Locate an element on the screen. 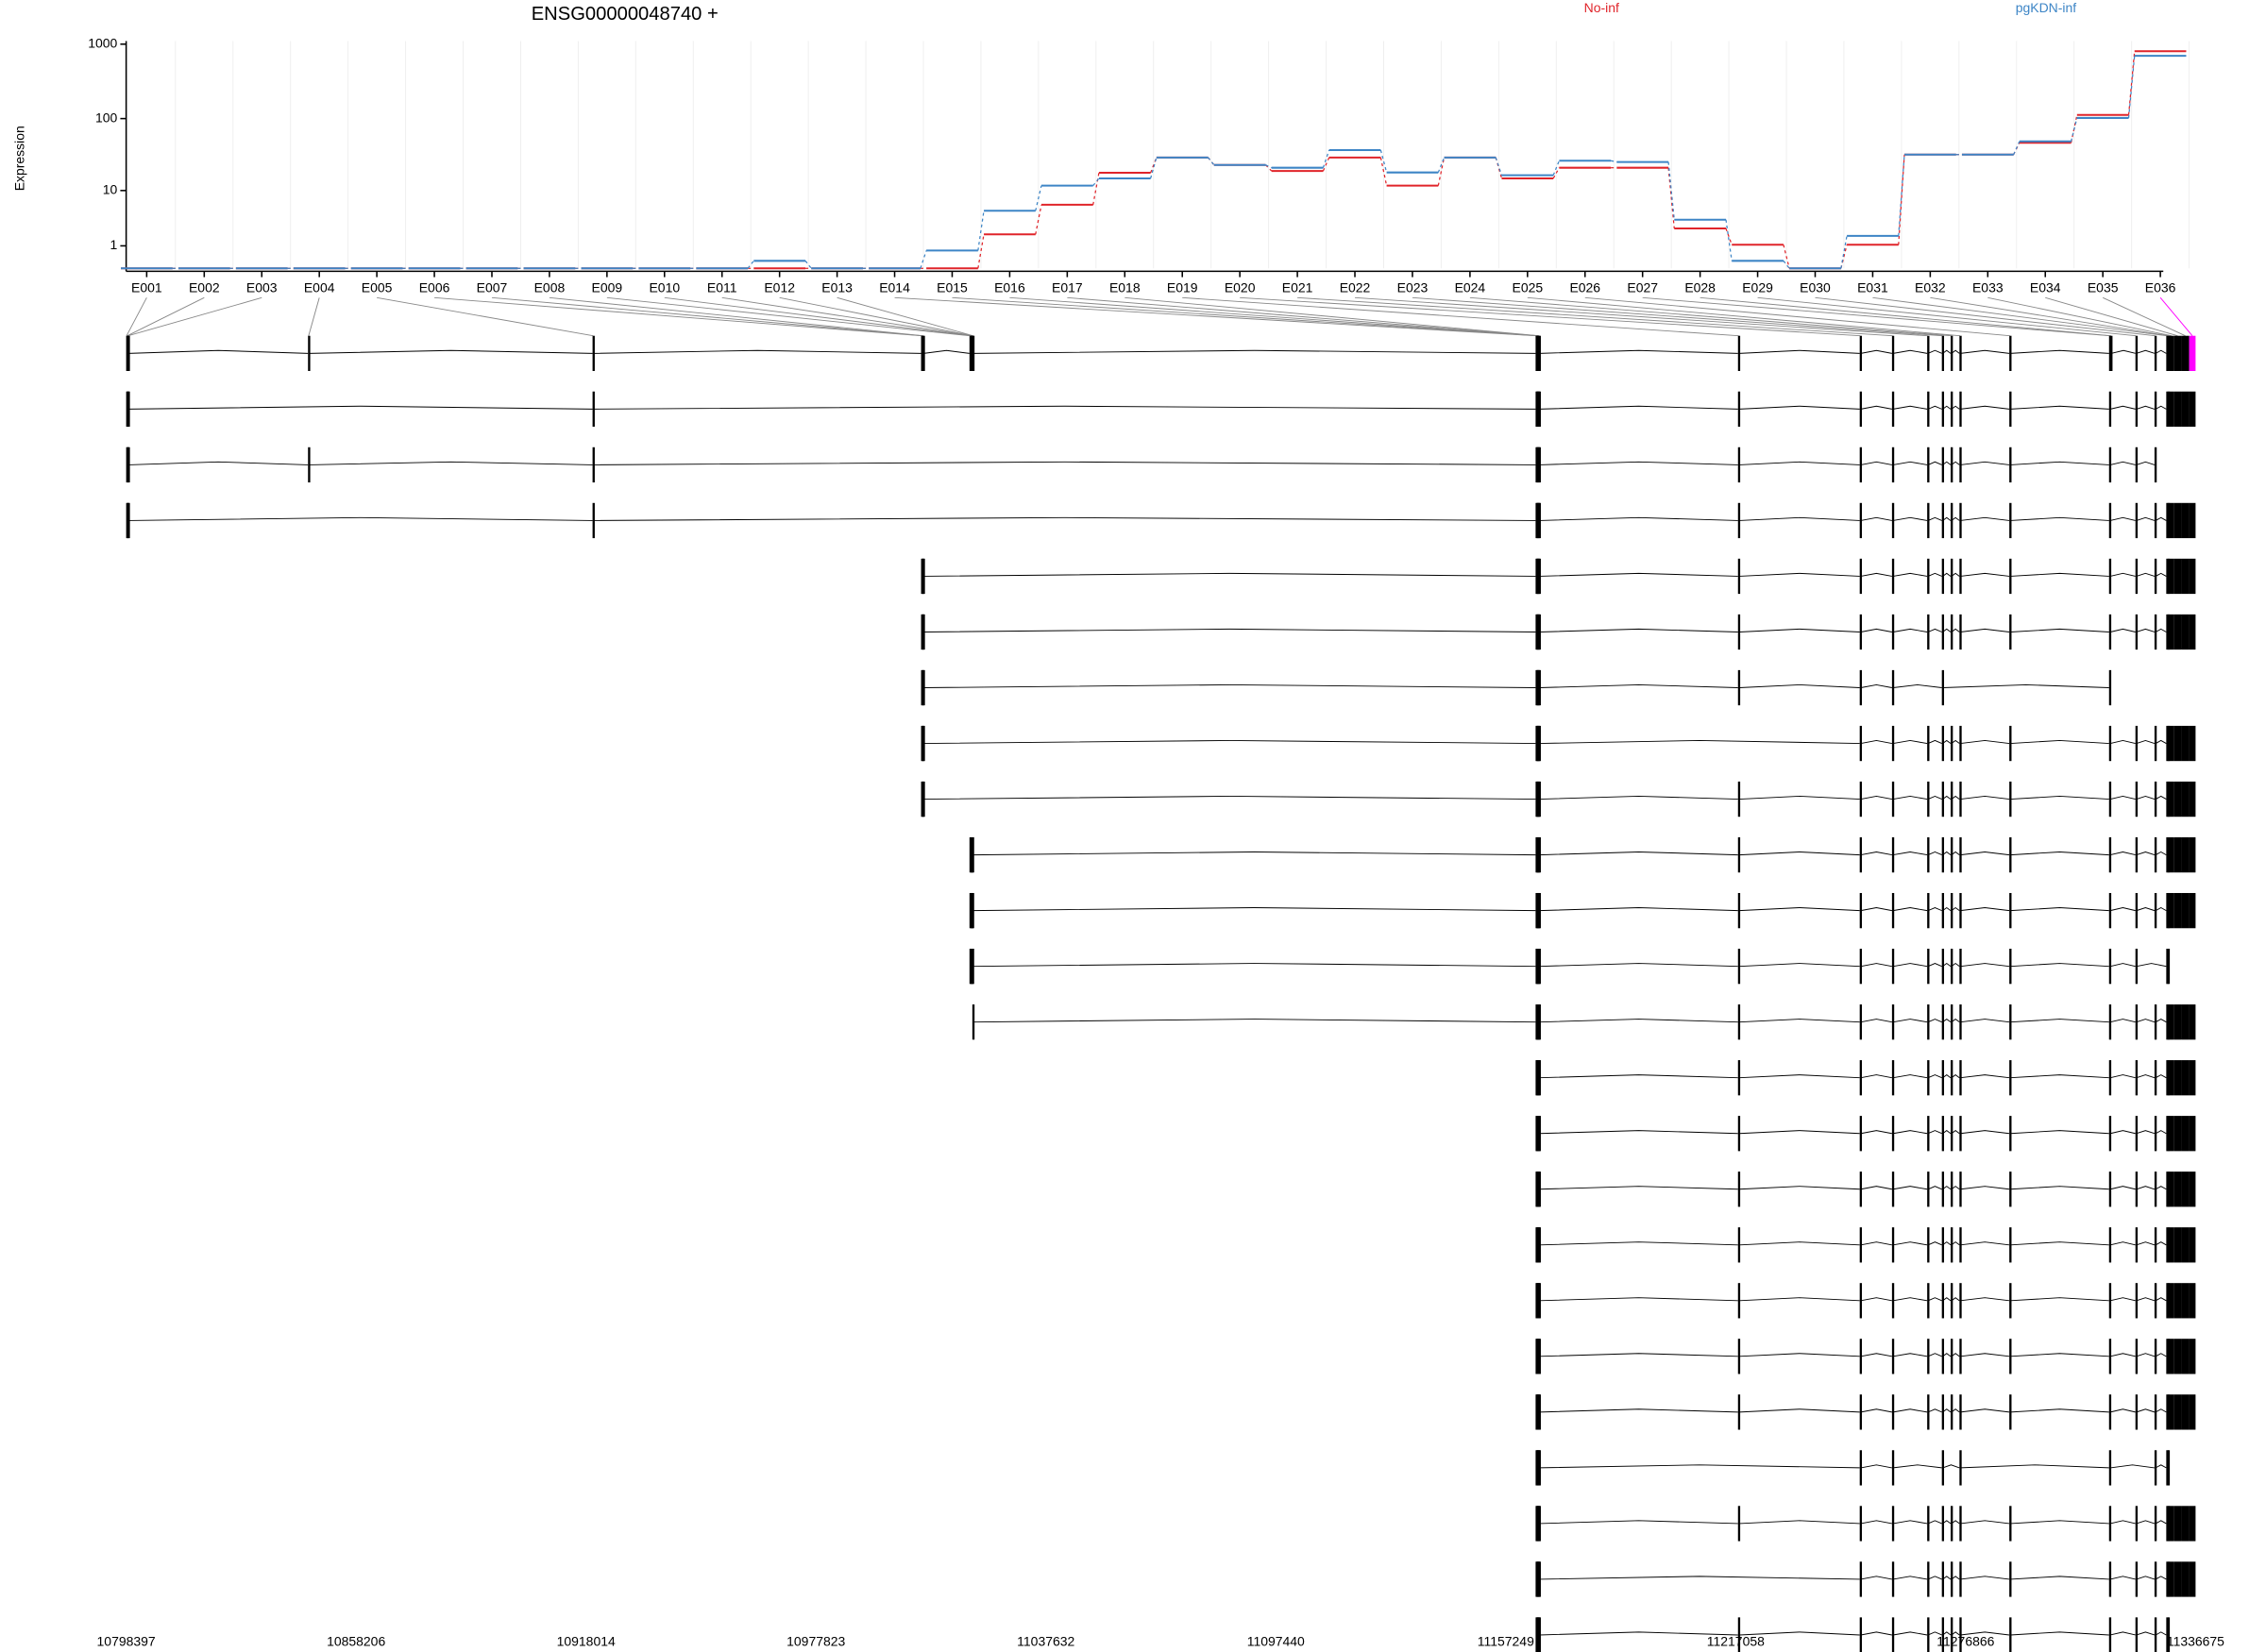  x-tick-label: E004 is located at coordinates (320, 287).